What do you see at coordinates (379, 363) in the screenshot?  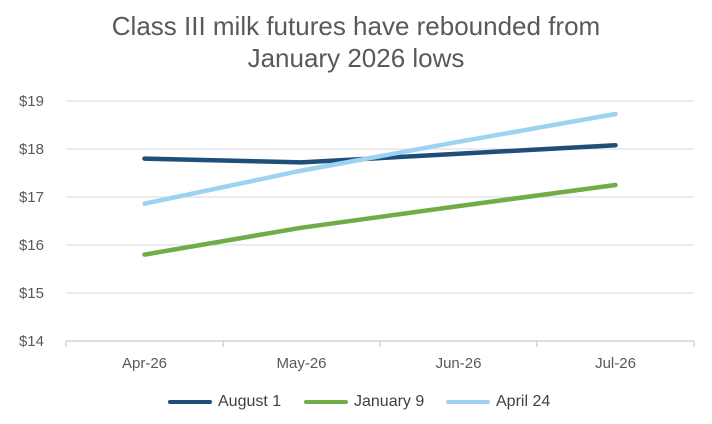 I see `x-axis-tick-labels: Apr-26 May-26 Jun-26 Jul-26` at bounding box center [379, 363].